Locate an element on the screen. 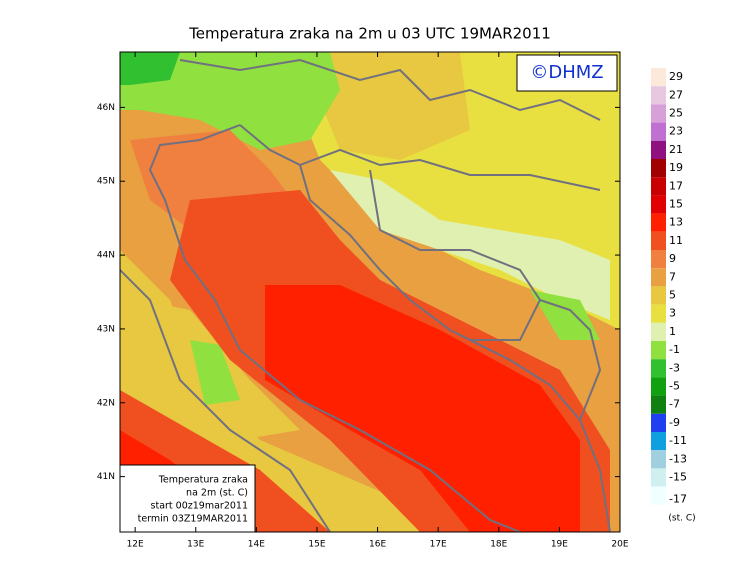 The image size is (740, 586). info-line: na 2m (st. C) is located at coordinates (217, 493).